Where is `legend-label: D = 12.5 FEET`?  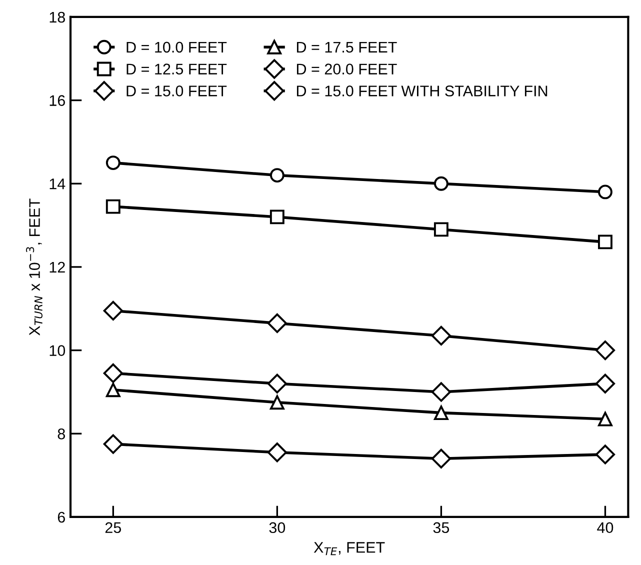
legend-label: D = 12.5 FEET is located at coordinates (176, 69).